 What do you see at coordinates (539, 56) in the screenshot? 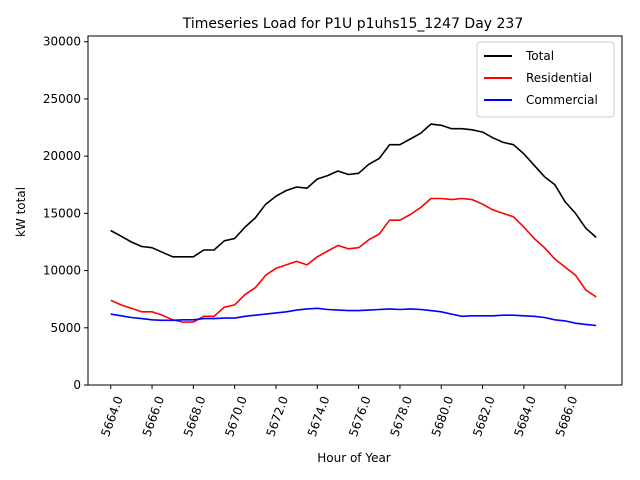
I see `legend-label-total: Total` at bounding box center [539, 56].